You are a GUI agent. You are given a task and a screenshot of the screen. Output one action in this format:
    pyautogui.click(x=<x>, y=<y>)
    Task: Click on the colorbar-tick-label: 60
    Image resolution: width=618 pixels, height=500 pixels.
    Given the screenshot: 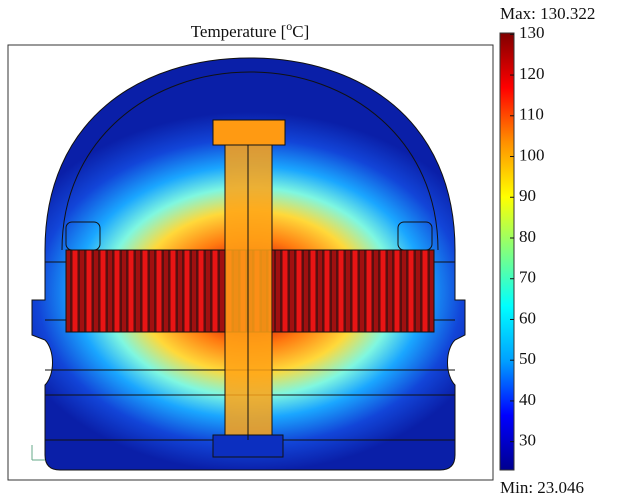 What is the action you would take?
    pyautogui.click(x=527, y=317)
    